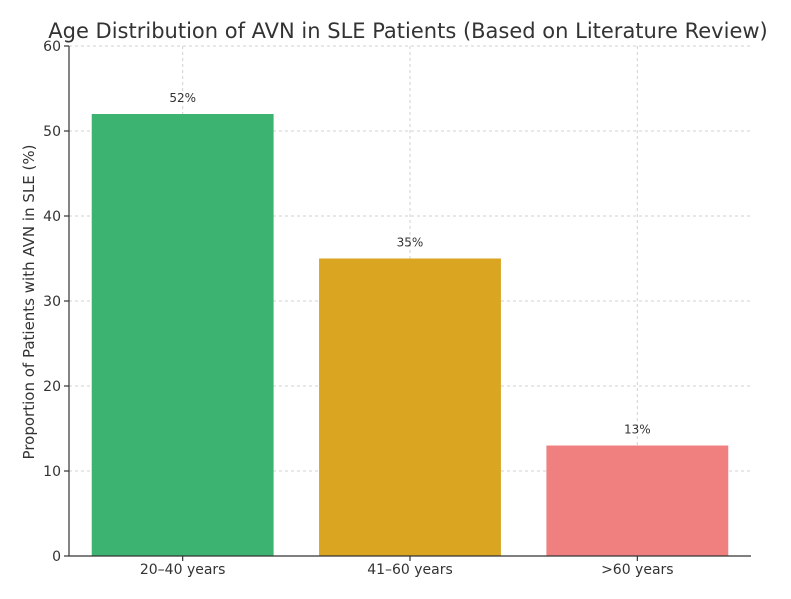 The height and width of the screenshot is (599, 791). What do you see at coordinates (410, 570) in the screenshot?
I see `x-tick-label-1: 41–60 years` at bounding box center [410, 570].